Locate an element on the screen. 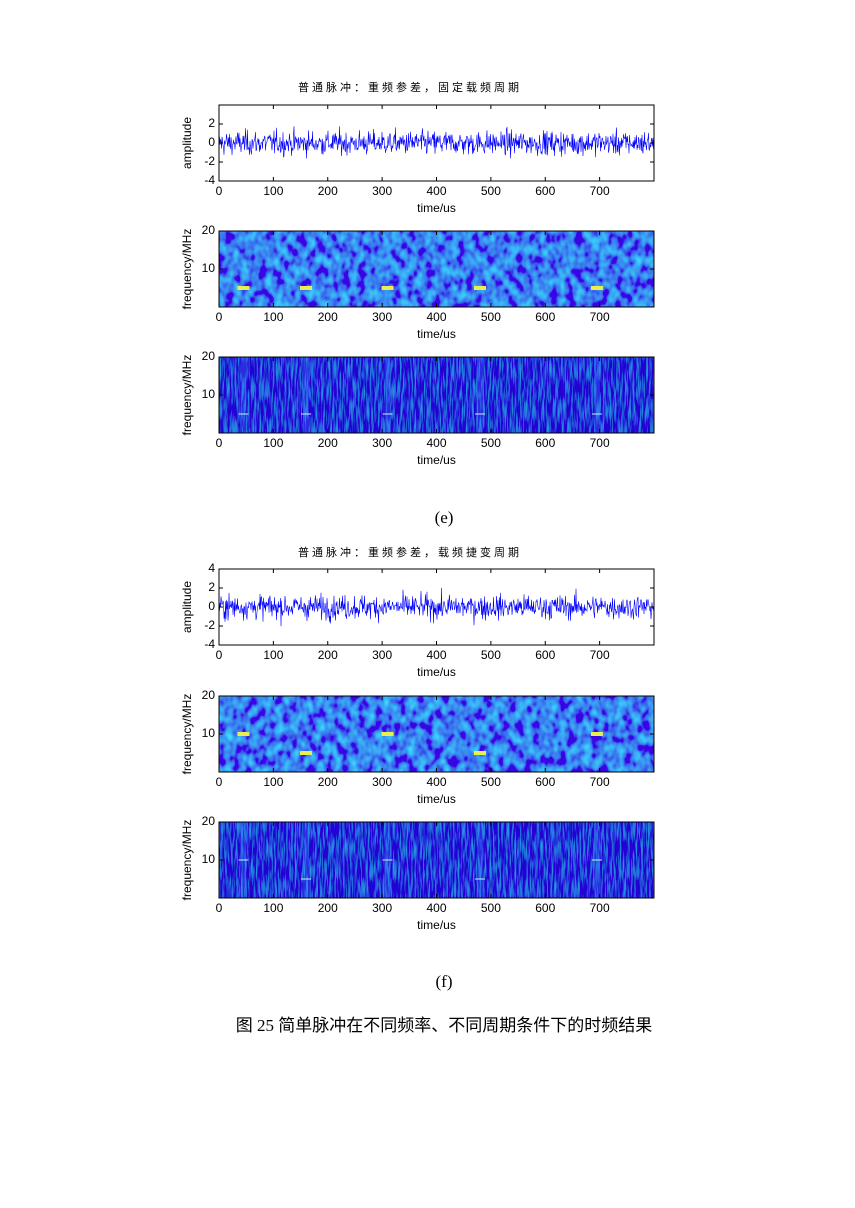 The height and width of the screenshot is (1208, 855). y-tick-label: 0 is located at coordinates (211, 142).